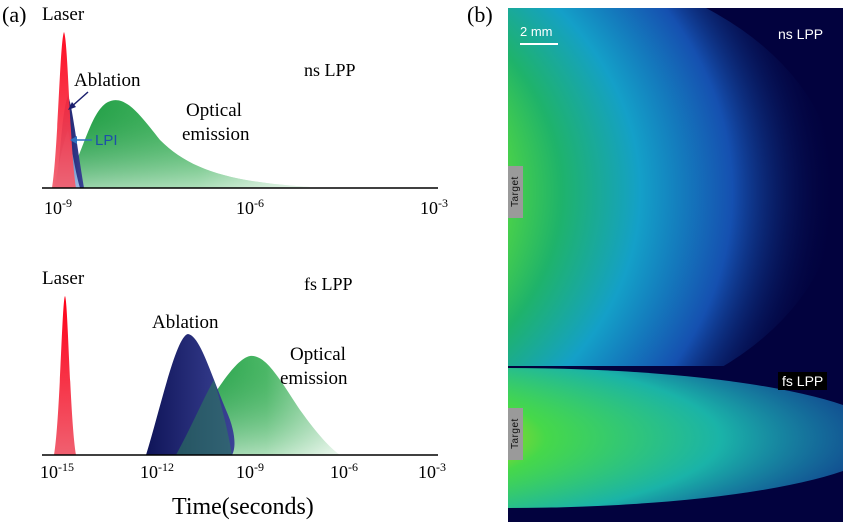 The height and width of the screenshot is (528, 850). Describe the element at coordinates (250, 471) in the screenshot. I see `fs-tick-3: 10⁻⁹` at that location.